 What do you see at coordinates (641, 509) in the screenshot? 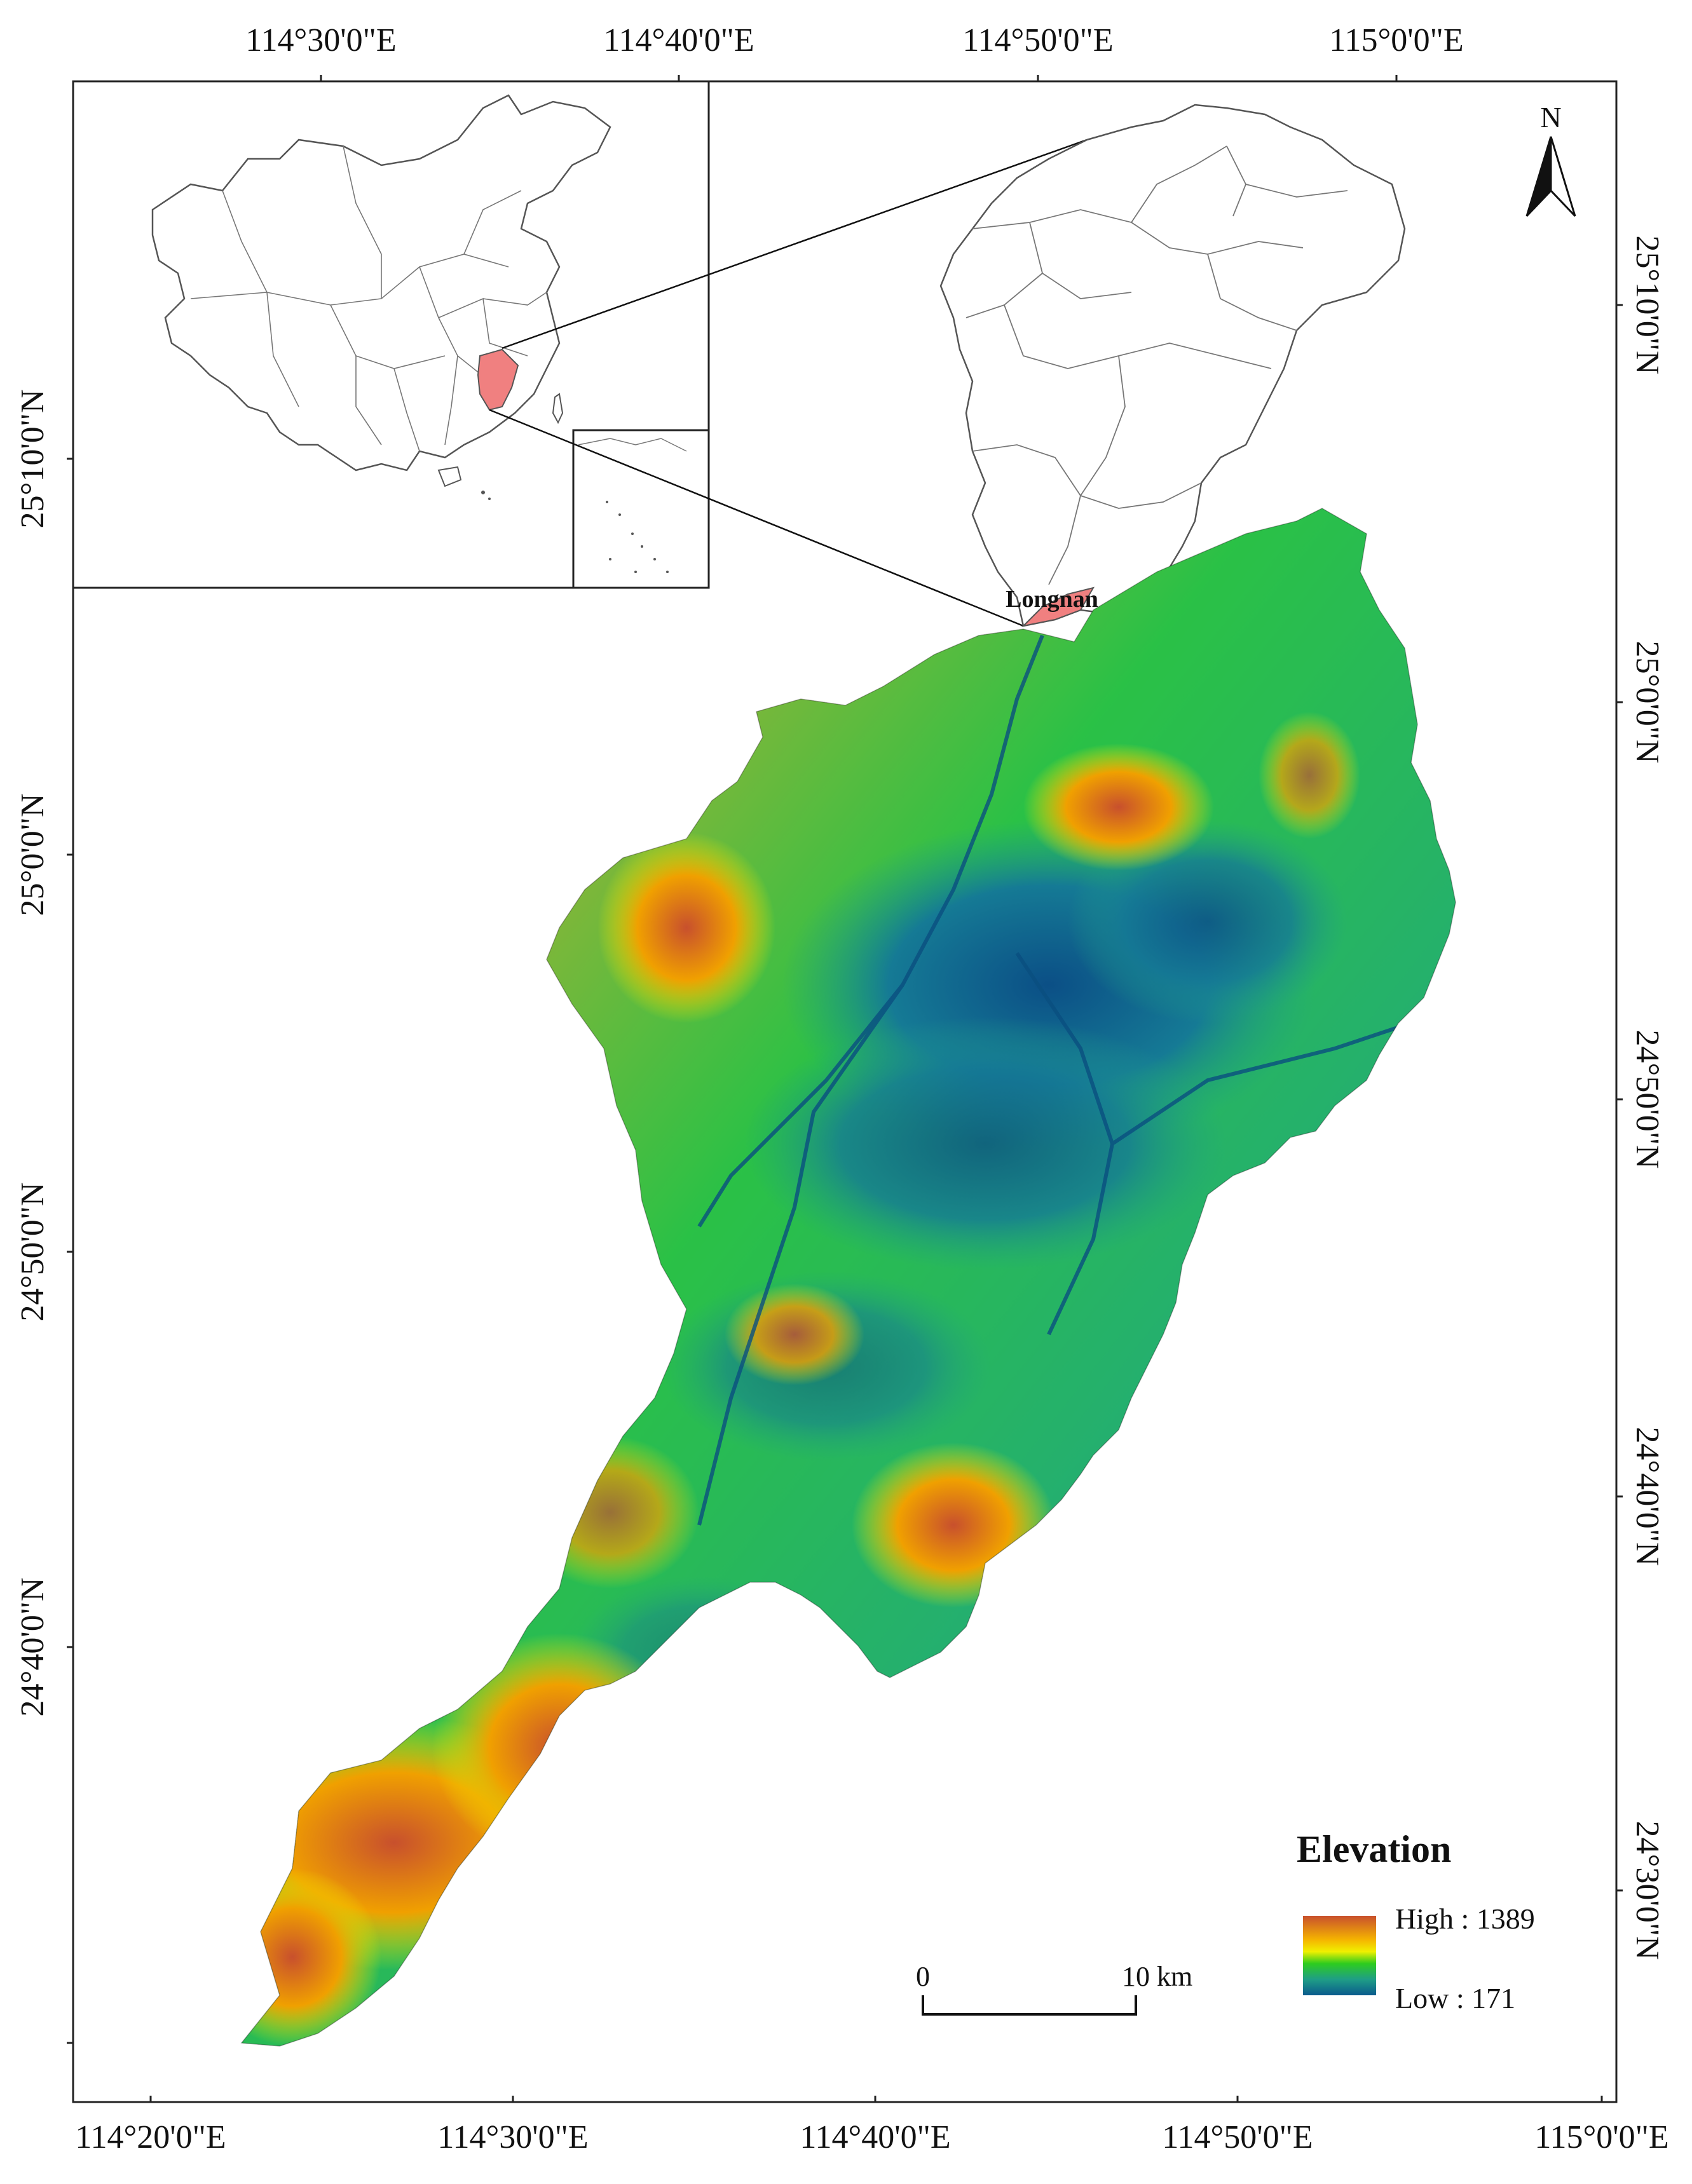
I see `south-china-sea-inset` at bounding box center [641, 509].